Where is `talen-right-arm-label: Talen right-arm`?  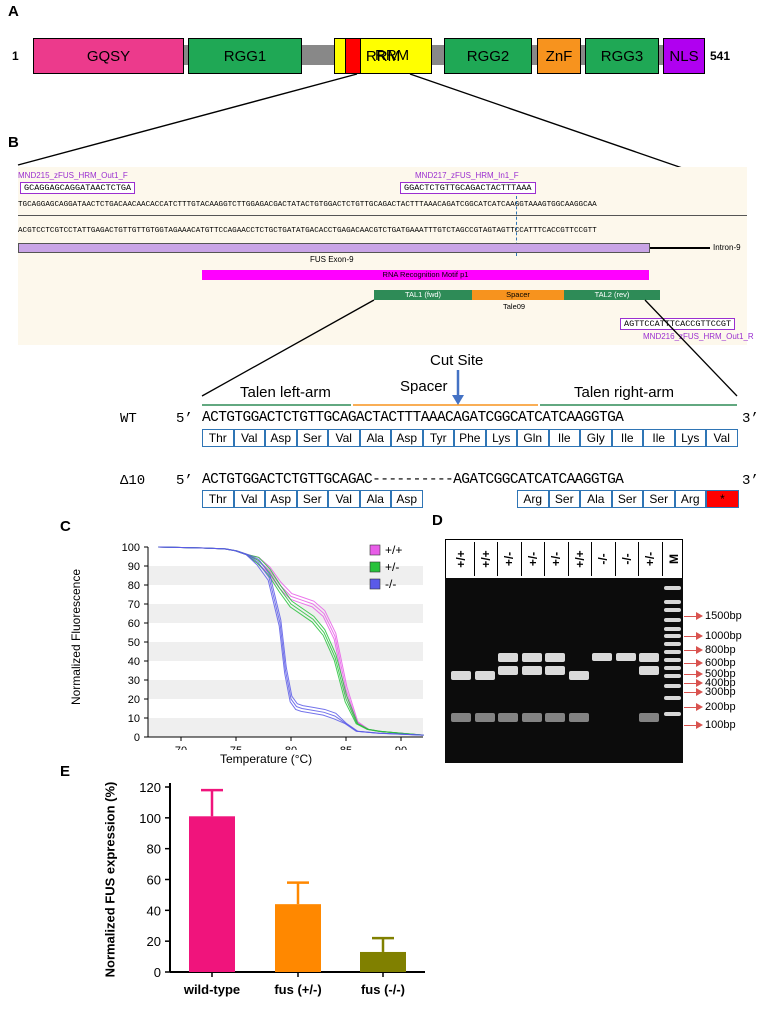
talen-right-arm-label: Talen right-arm is located at coordinates (624, 392).